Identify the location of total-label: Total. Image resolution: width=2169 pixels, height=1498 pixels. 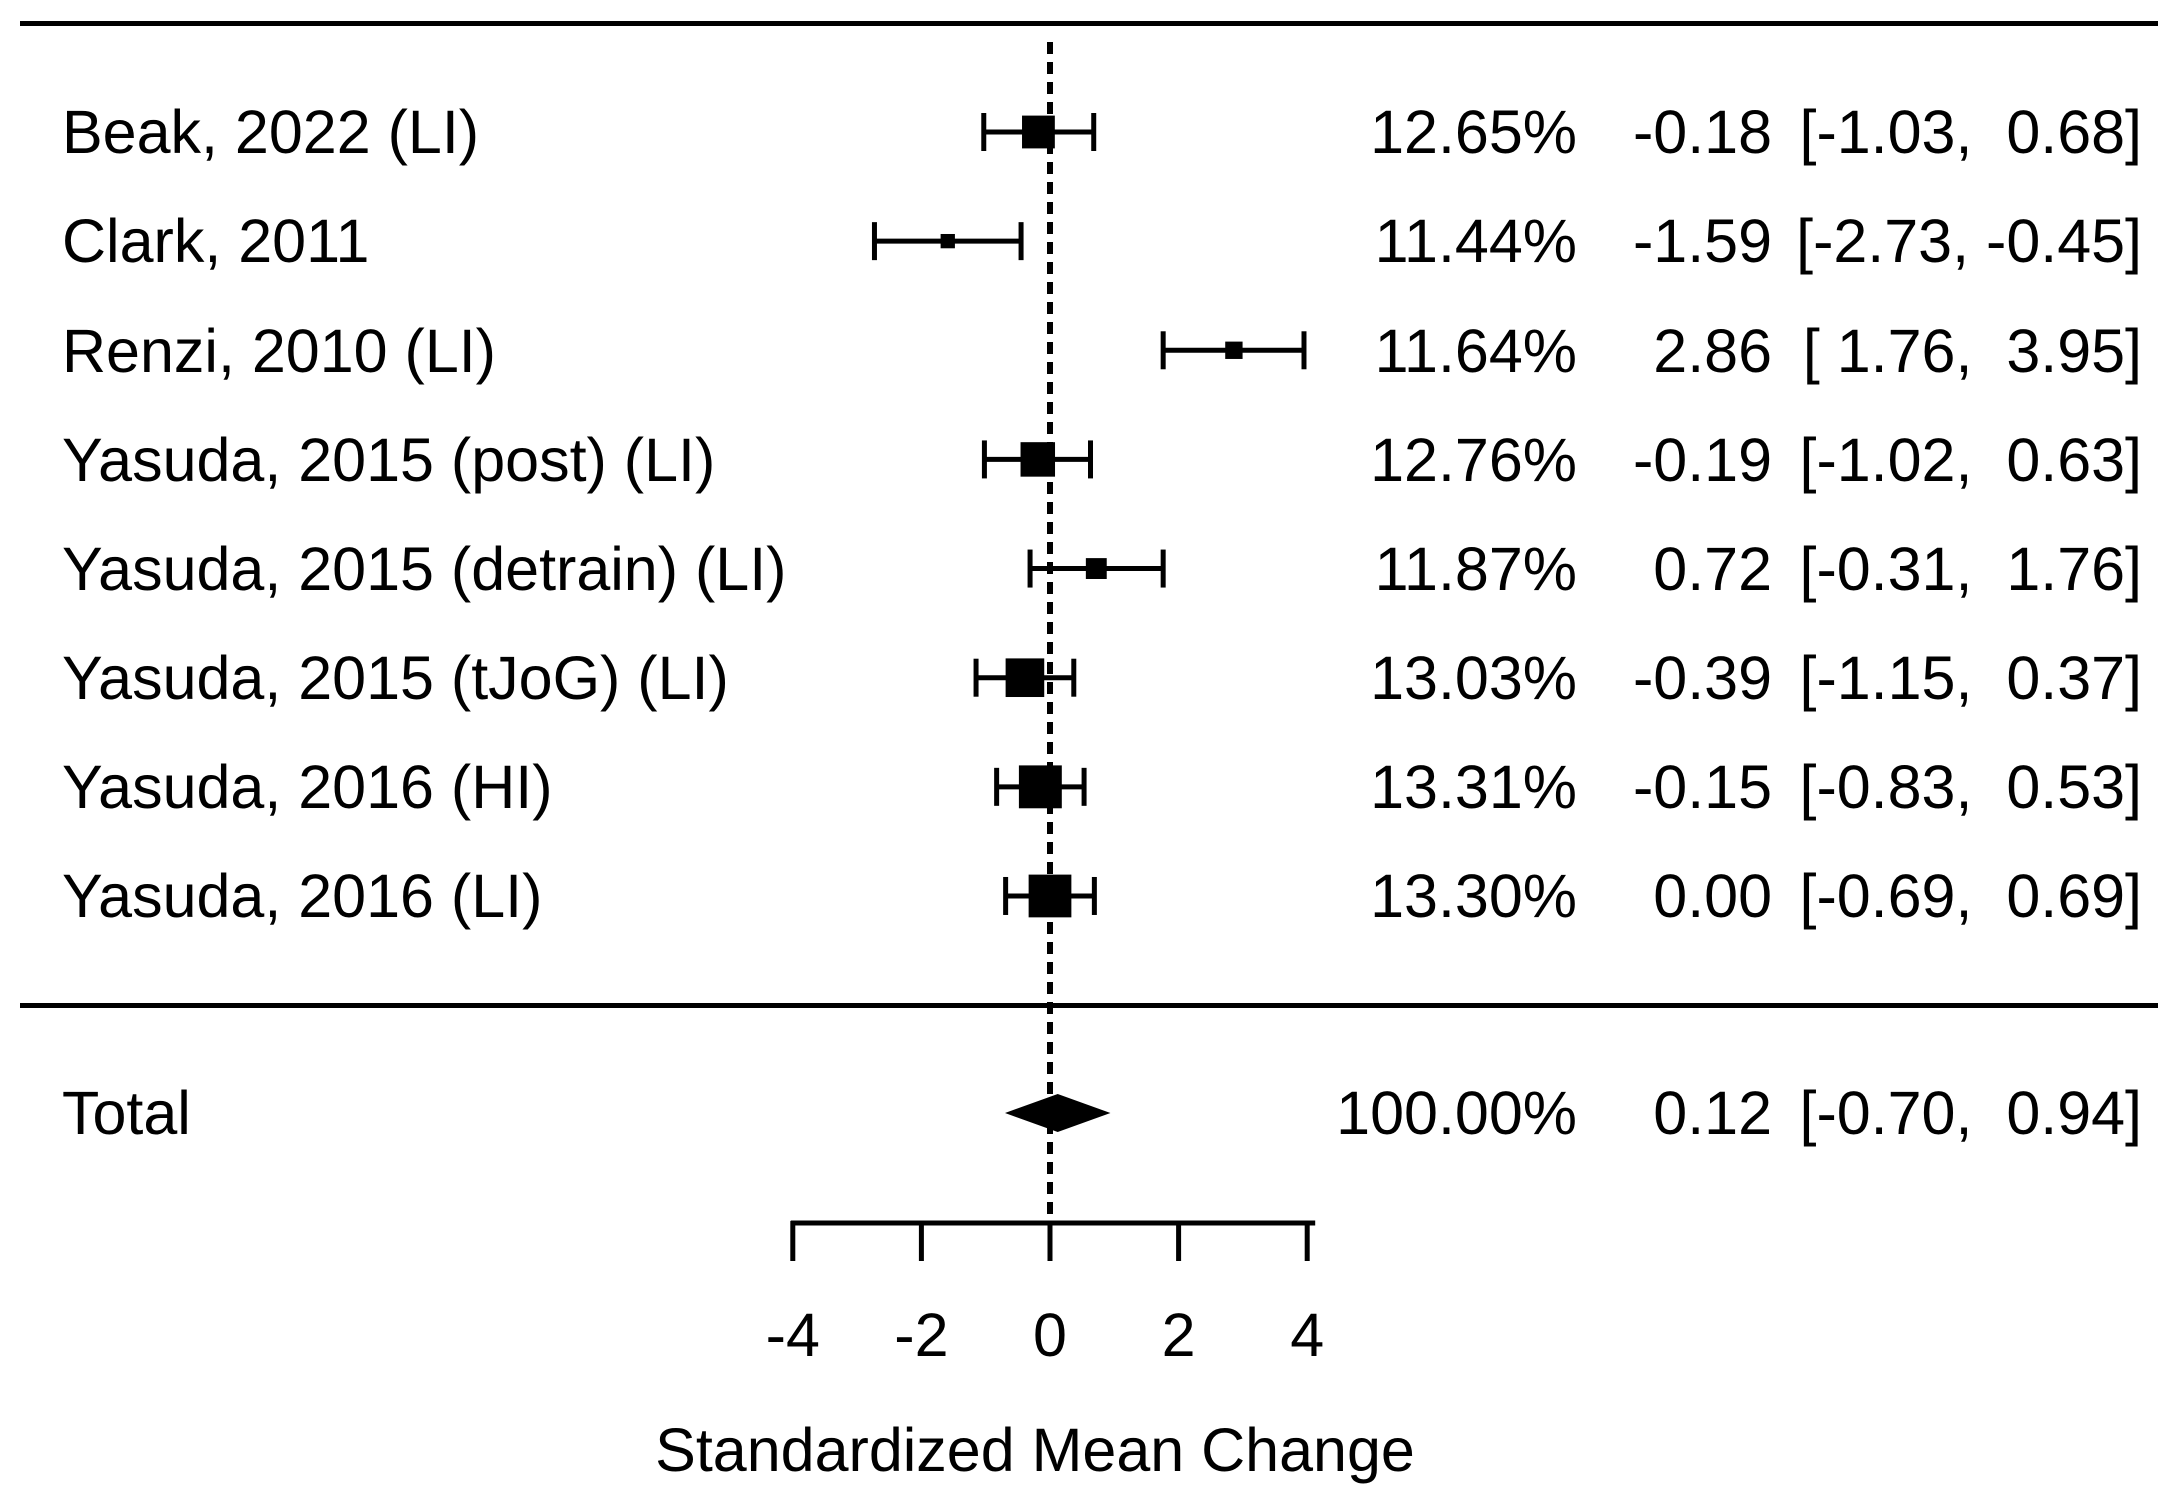
(126, 1113).